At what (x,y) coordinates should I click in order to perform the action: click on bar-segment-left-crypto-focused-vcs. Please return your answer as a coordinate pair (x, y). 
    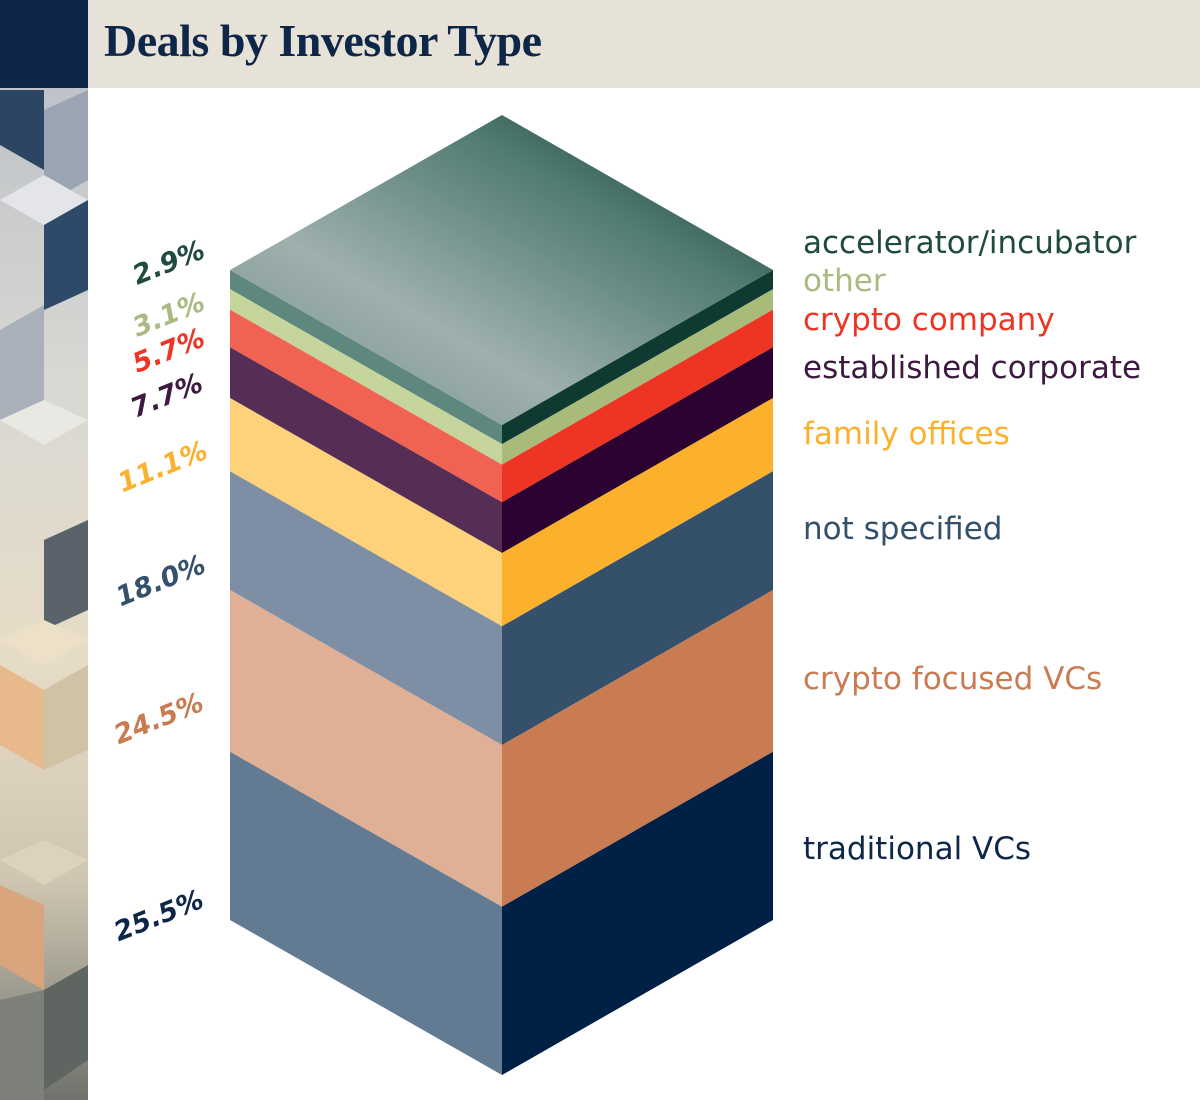
    Looking at the image, I should click on (366, 748).